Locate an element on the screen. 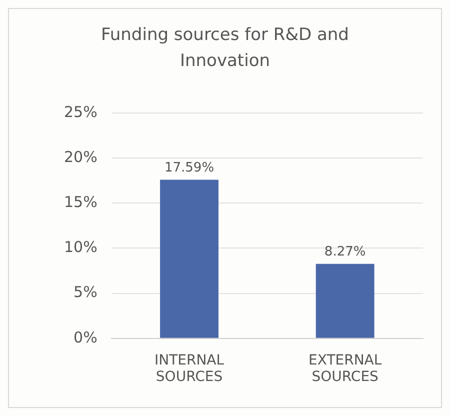 This screenshot has width=451, height=417. y-tick-label: 10% is located at coordinates (81, 247).